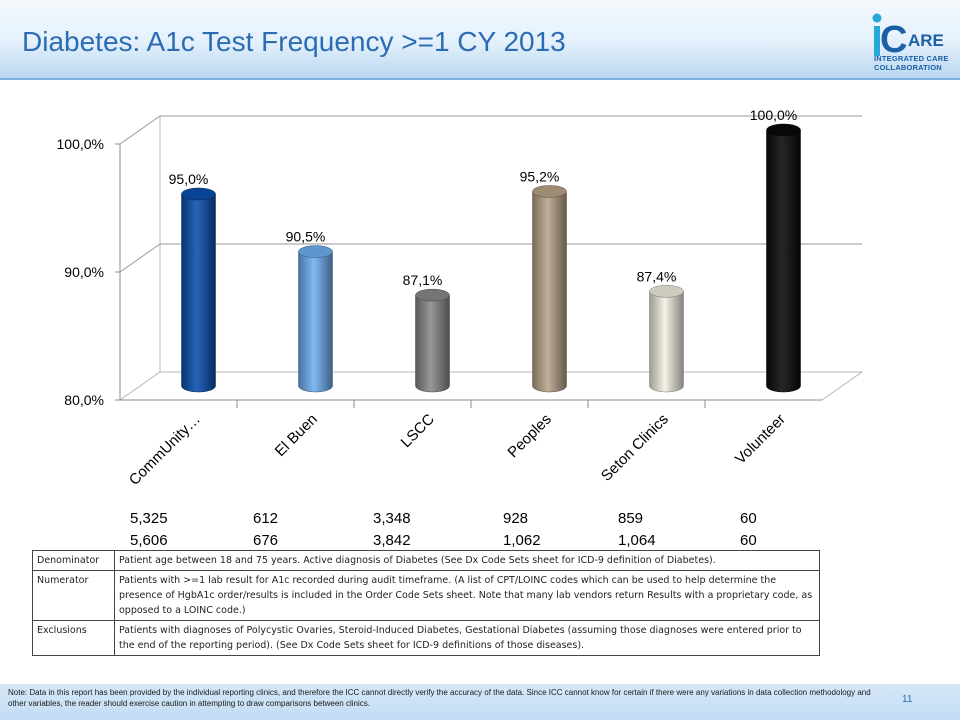 The width and height of the screenshot is (960, 720). Describe the element at coordinates (392, 540) in the screenshot. I see `denominator-count: 3,842` at that location.